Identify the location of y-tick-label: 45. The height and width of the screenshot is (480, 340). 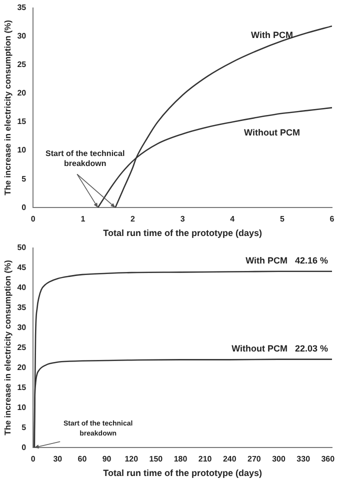
(22, 267).